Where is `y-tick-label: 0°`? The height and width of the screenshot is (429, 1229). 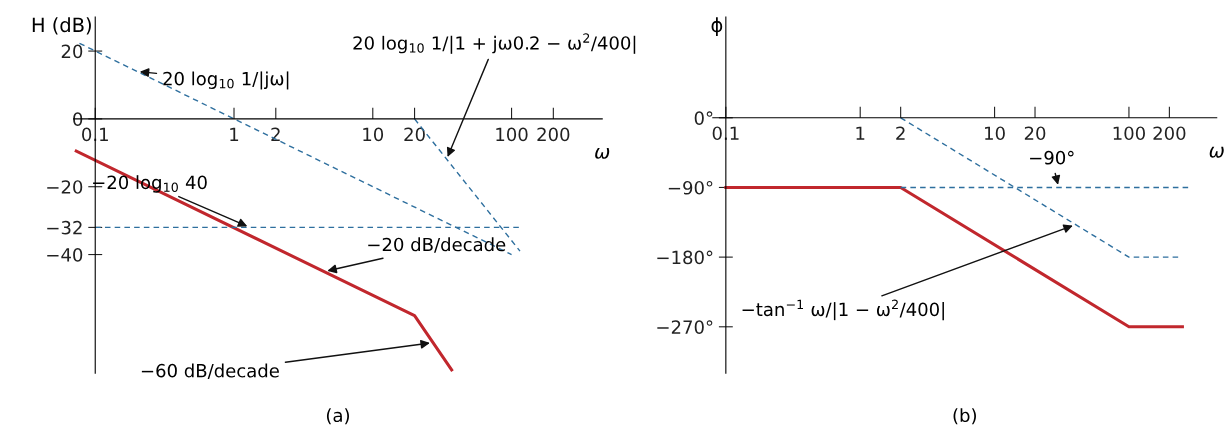
y-tick-label: 0° is located at coordinates (703, 118).